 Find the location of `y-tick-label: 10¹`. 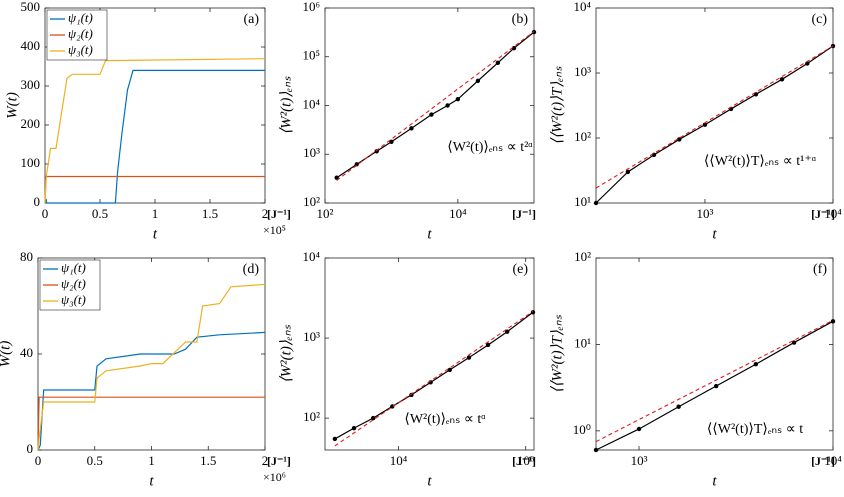

y-tick-label: 10¹ is located at coordinates (582, 201).